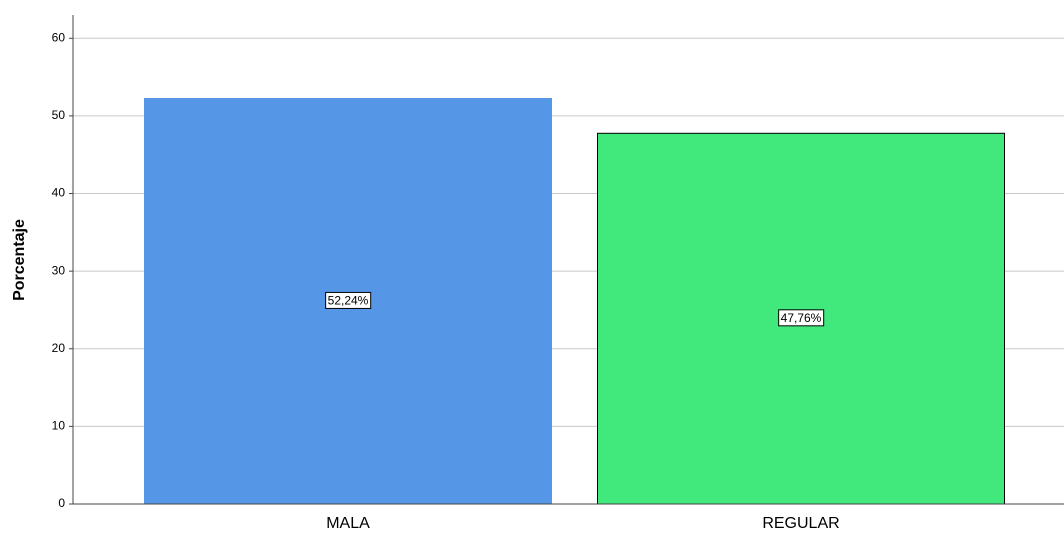 The width and height of the screenshot is (1064, 533). What do you see at coordinates (59, 193) in the screenshot?
I see `y-tick-label: 40` at bounding box center [59, 193].